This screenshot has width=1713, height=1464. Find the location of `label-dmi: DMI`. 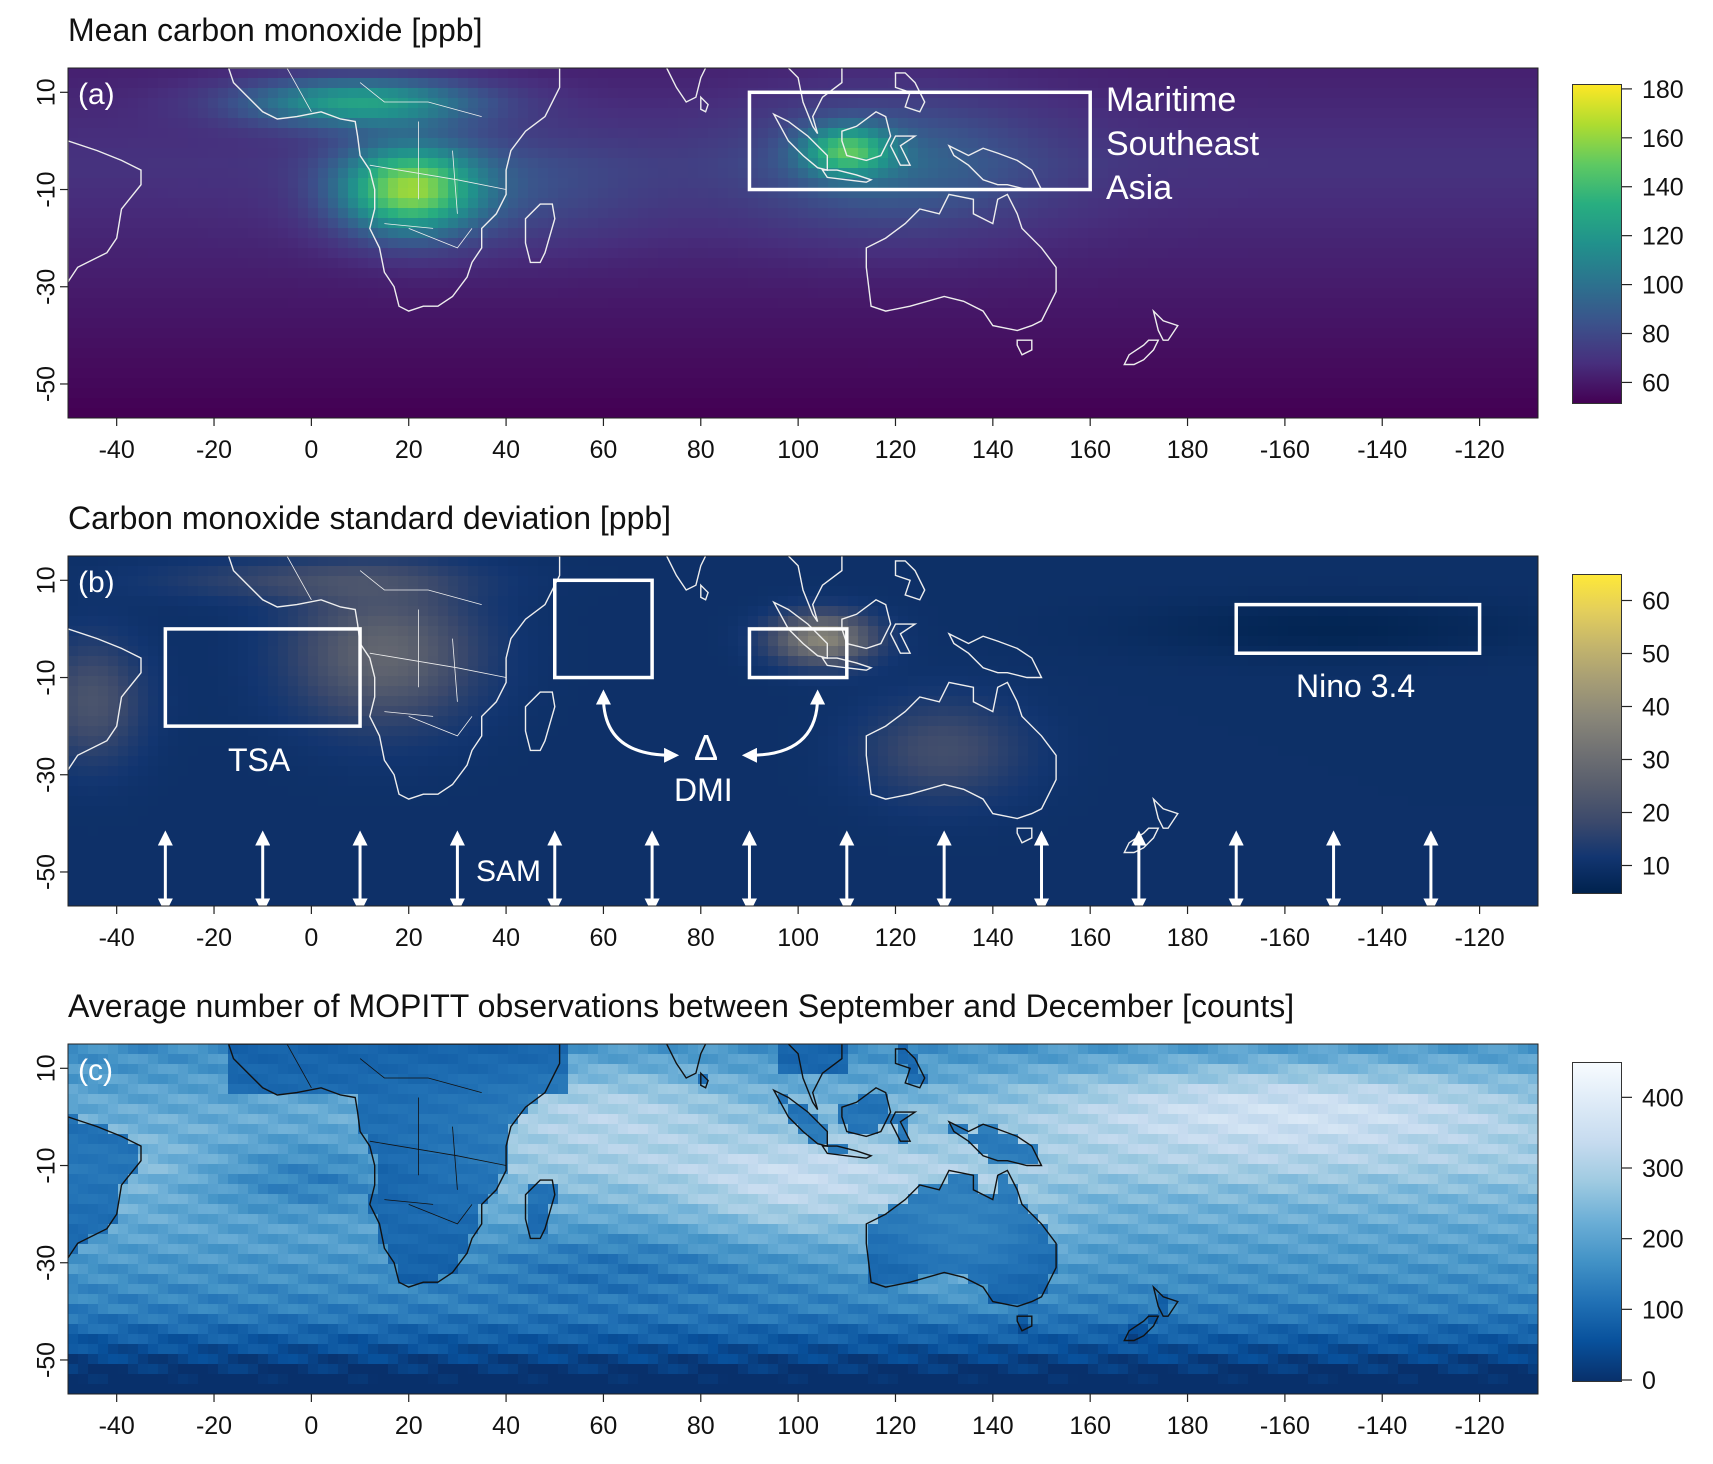

label-dmi: DMI is located at coordinates (703, 790).